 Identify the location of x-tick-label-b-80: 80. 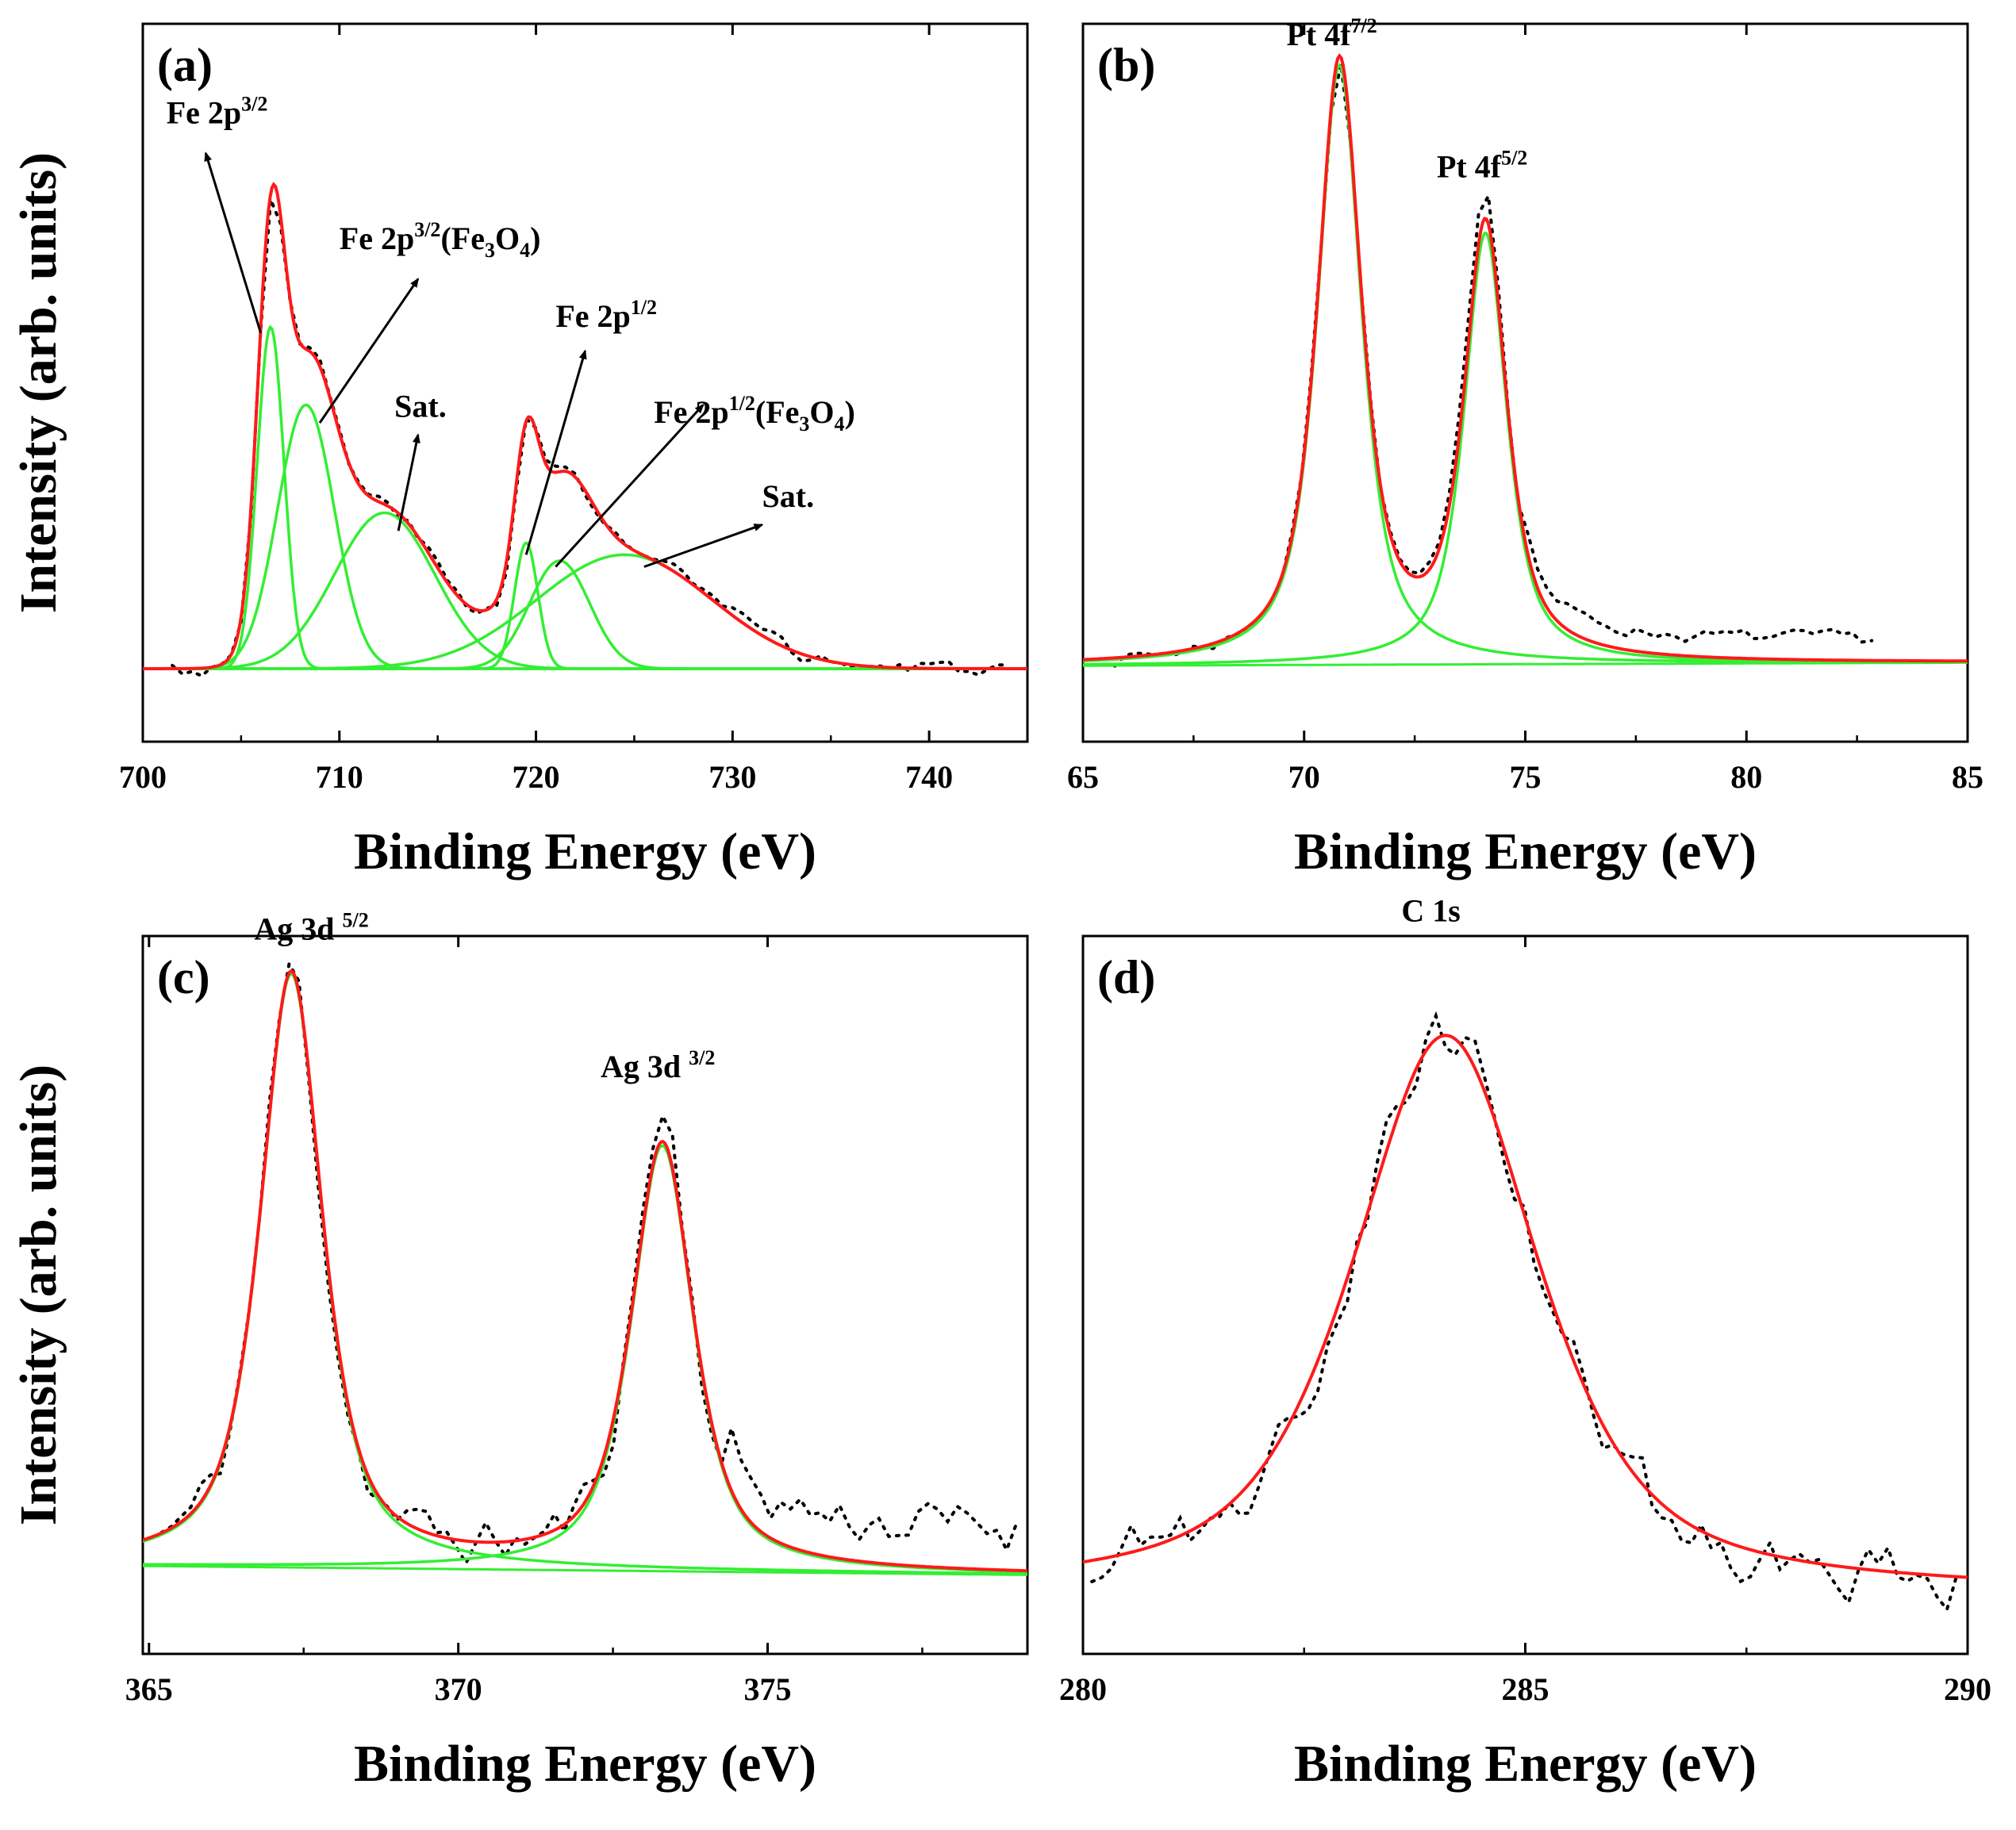
(1746, 777).